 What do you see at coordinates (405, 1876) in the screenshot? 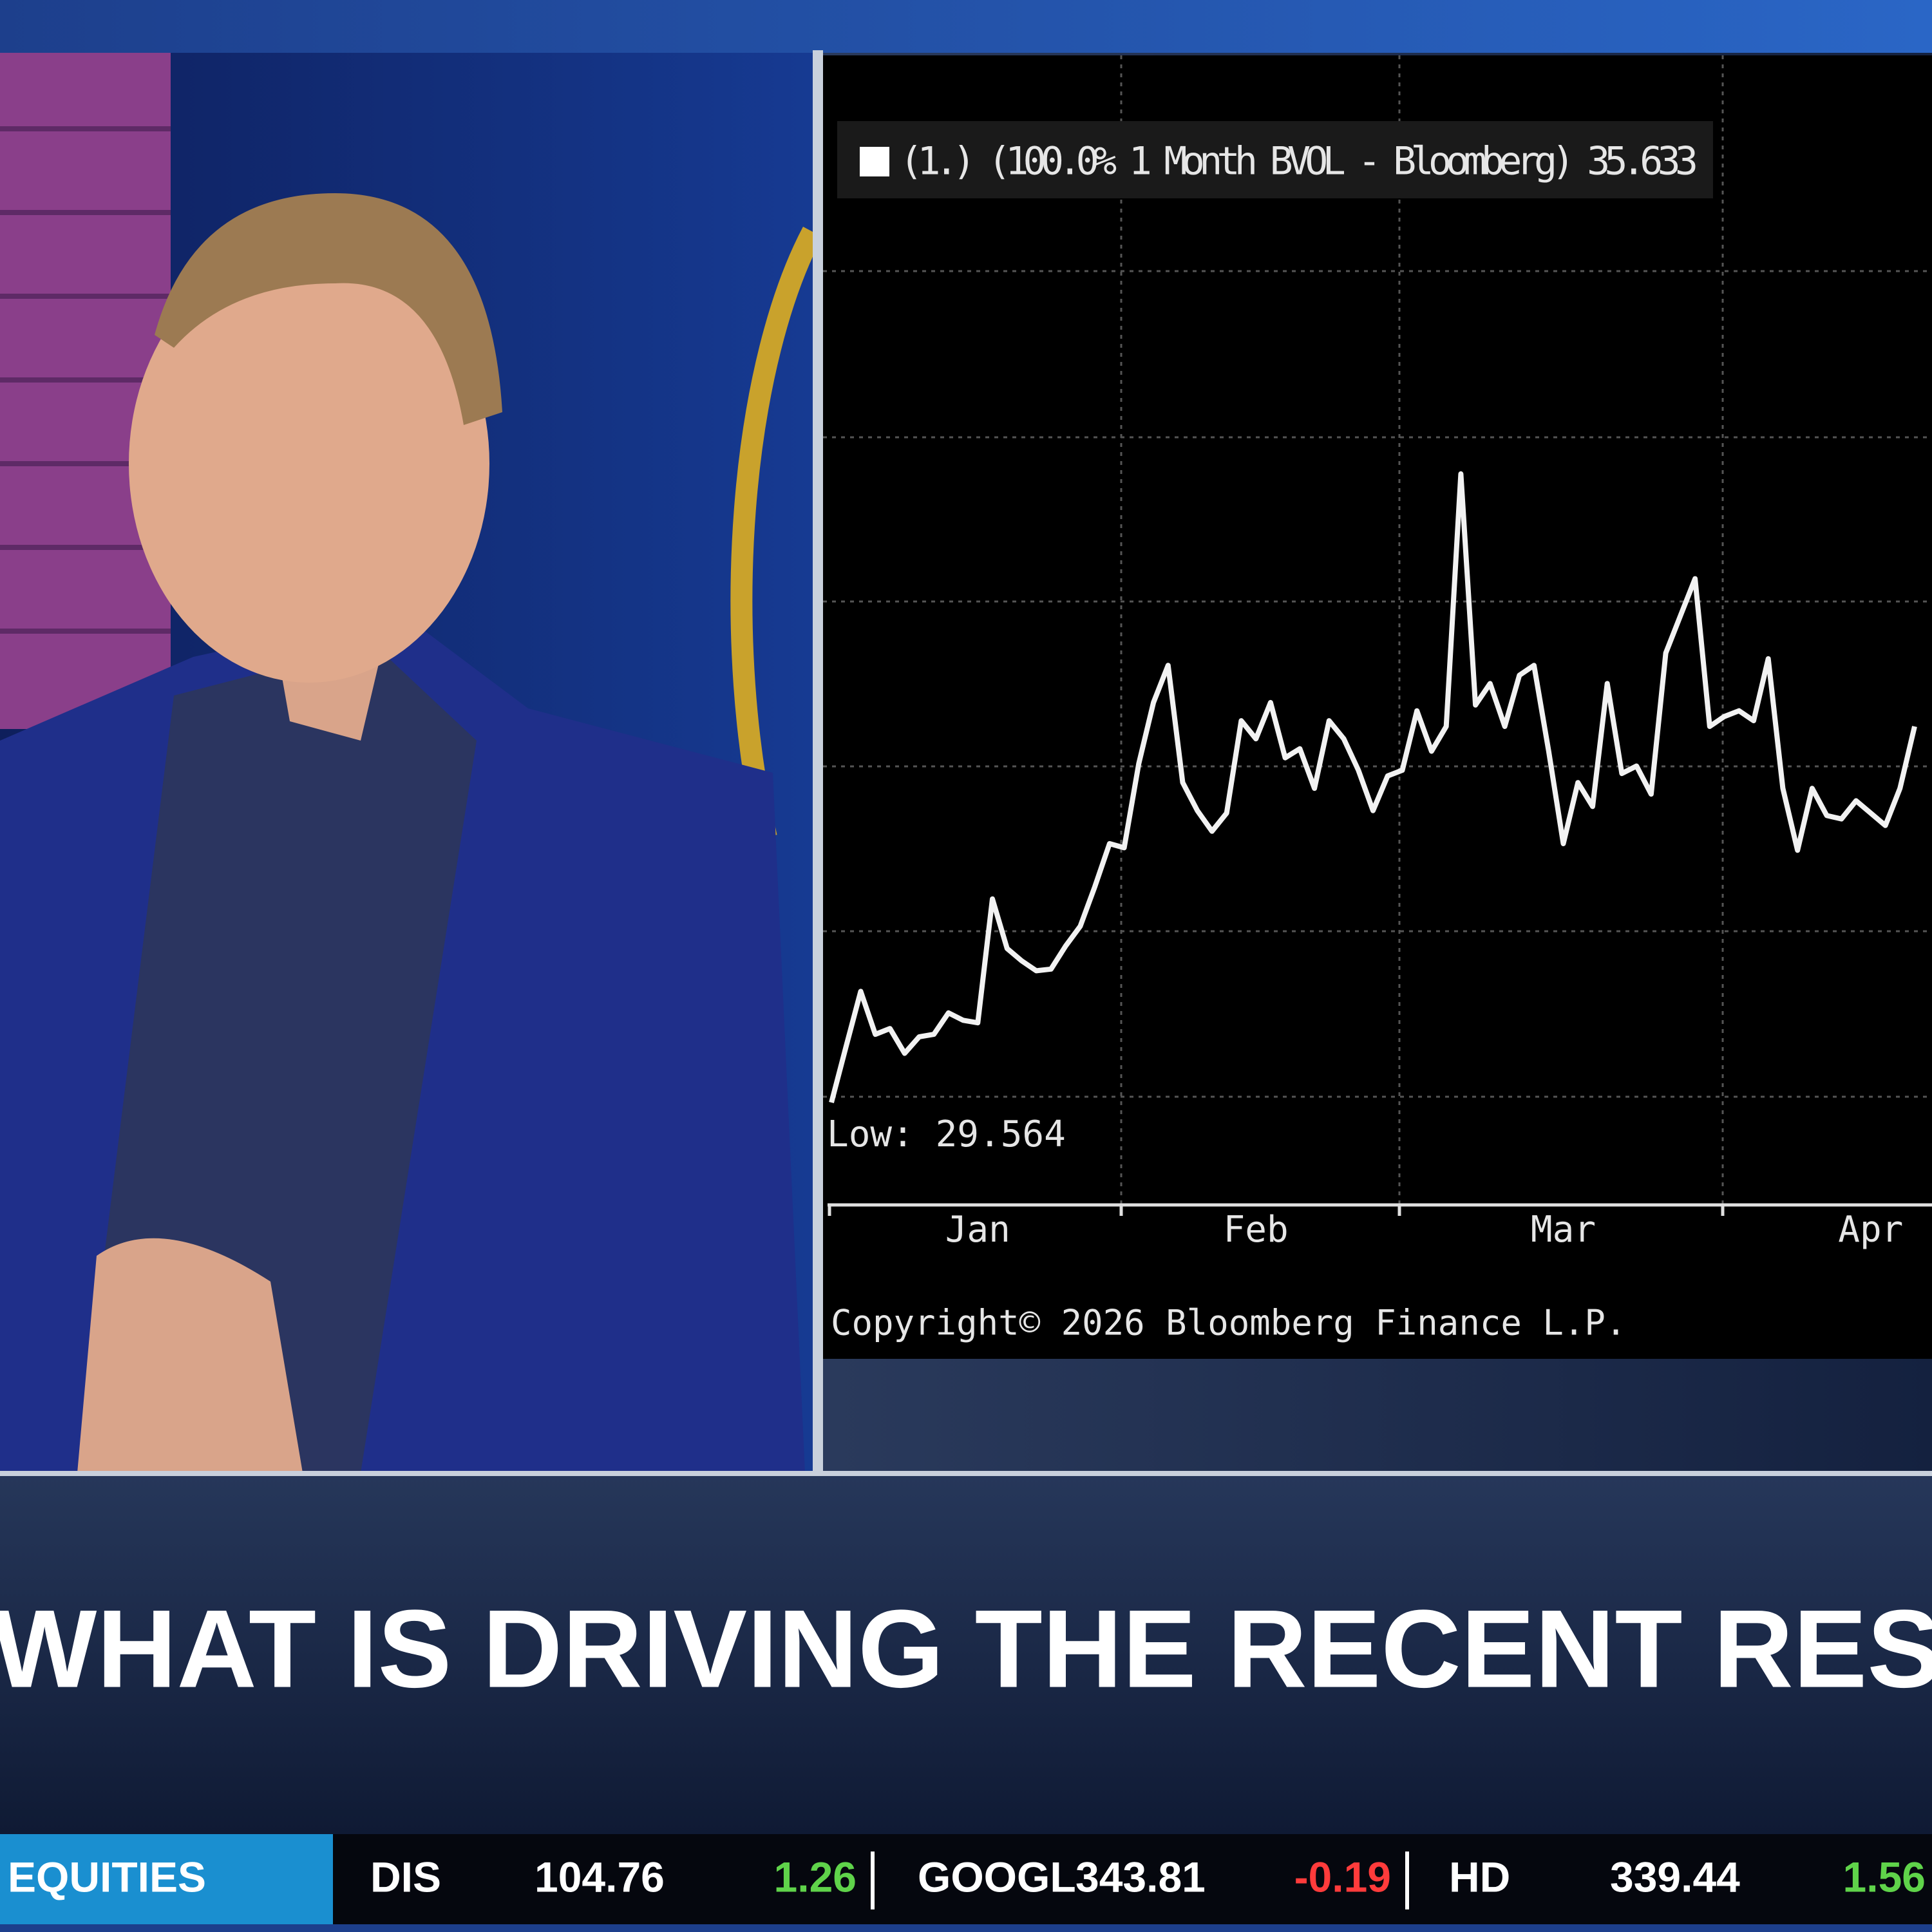
I see `ticker-symbol: DIS` at bounding box center [405, 1876].